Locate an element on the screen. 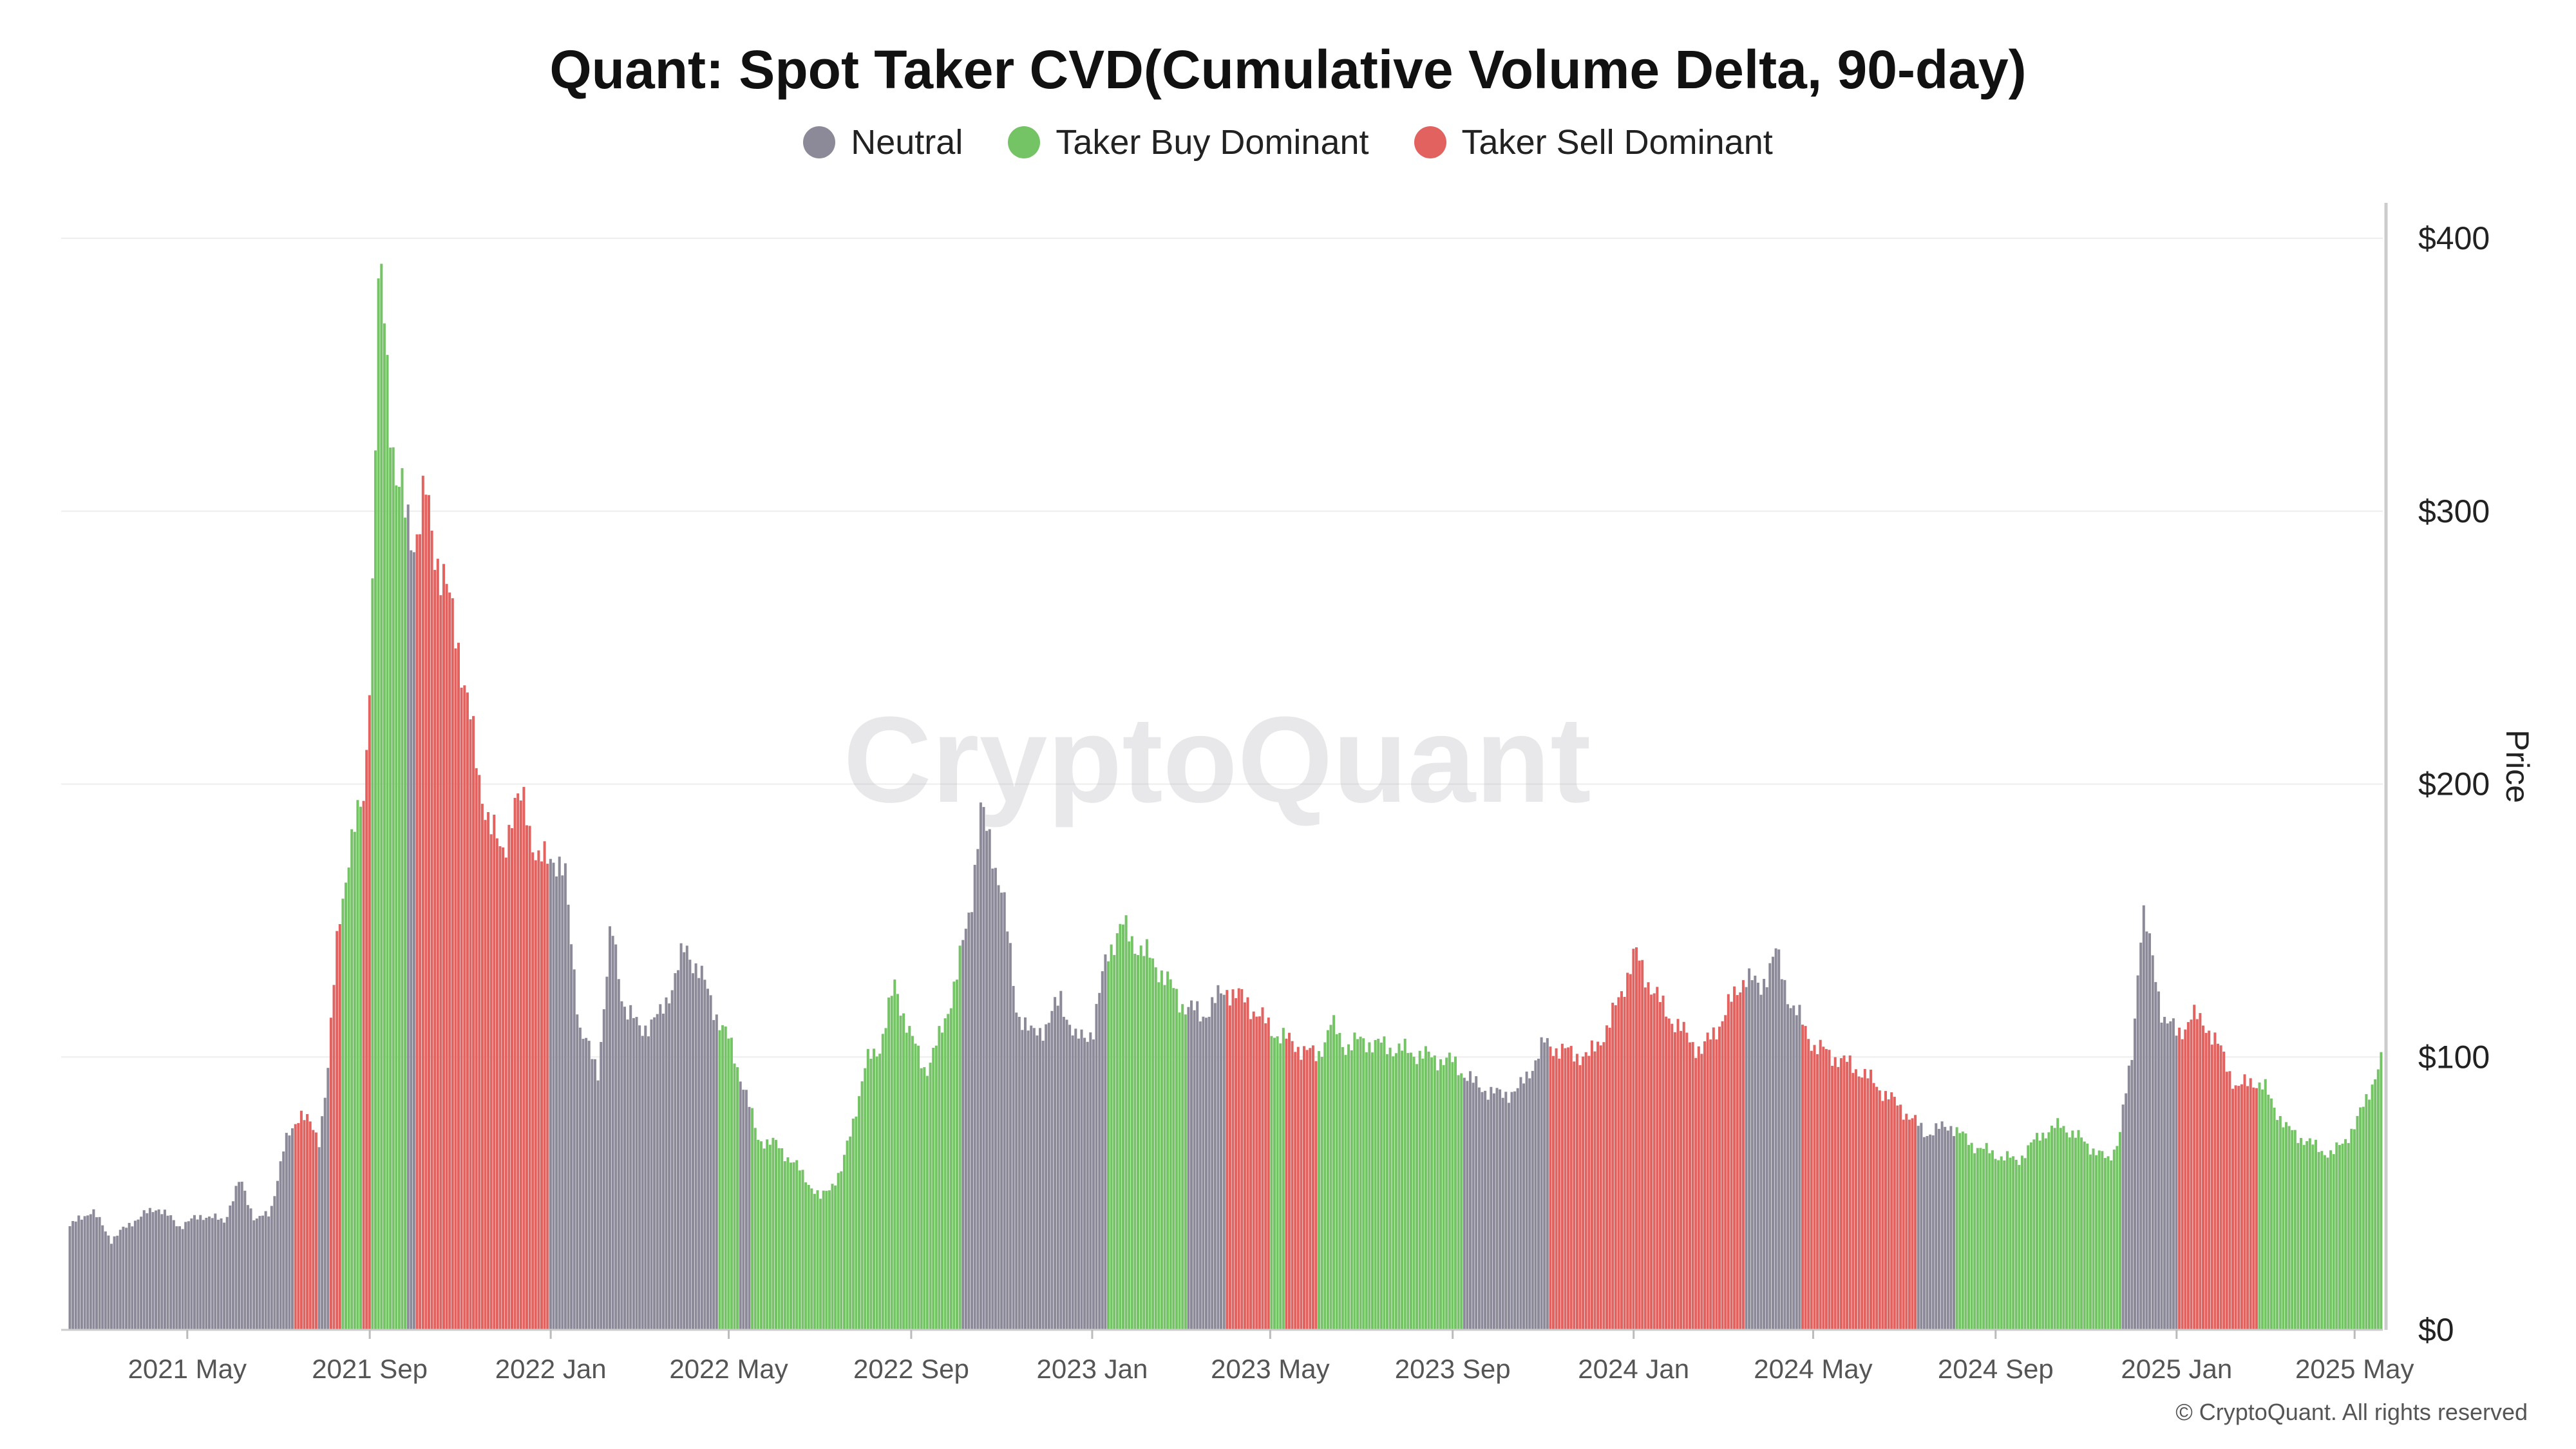  legend-item-taker-sell: Taker Sell Dominant is located at coordinates (1593, 142).